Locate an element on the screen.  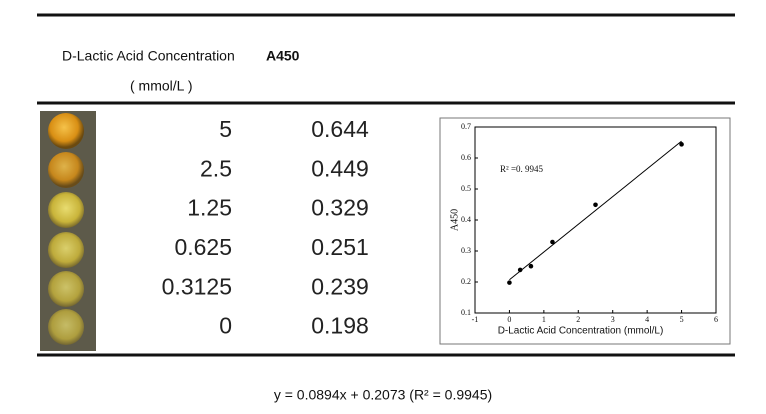
equation: y = 0.0894x + 0.2073 (R² = 0.9945) is located at coordinates (383, 395).